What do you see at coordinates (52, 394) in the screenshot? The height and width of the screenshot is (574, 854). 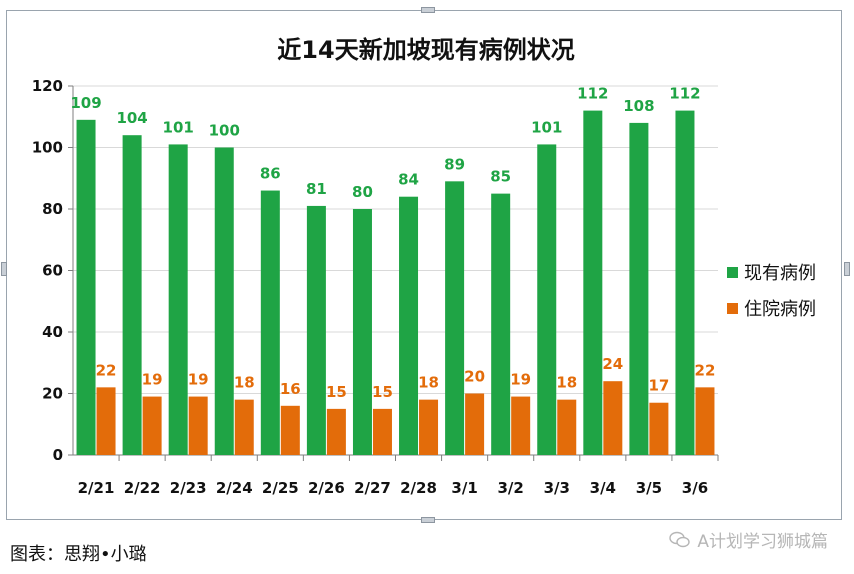 I see `y-tick-label: 20` at bounding box center [52, 394].